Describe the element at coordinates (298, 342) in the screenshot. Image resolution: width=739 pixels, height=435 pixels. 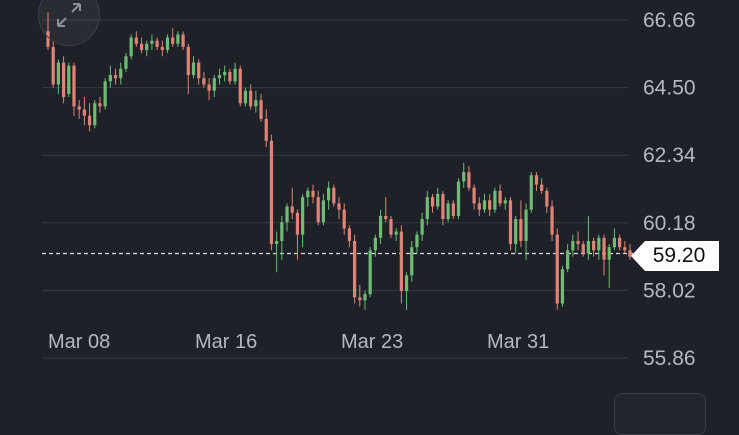
I see `x-axis-ticks: Mar 08 Mar 16 Mar 23 Mar 31` at that location.